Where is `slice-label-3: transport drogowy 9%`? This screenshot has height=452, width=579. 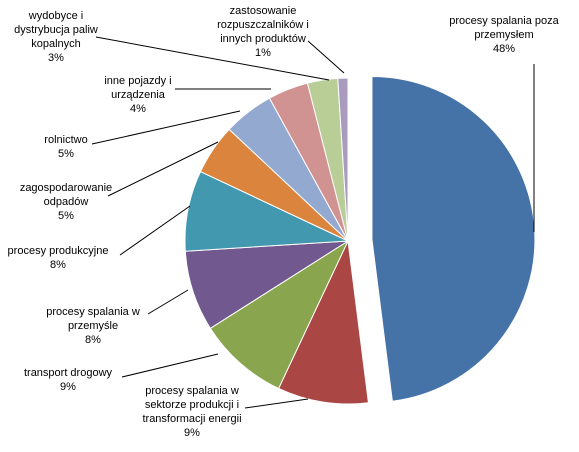 slice-label-3: transport drogowy 9% is located at coordinates (68, 380).